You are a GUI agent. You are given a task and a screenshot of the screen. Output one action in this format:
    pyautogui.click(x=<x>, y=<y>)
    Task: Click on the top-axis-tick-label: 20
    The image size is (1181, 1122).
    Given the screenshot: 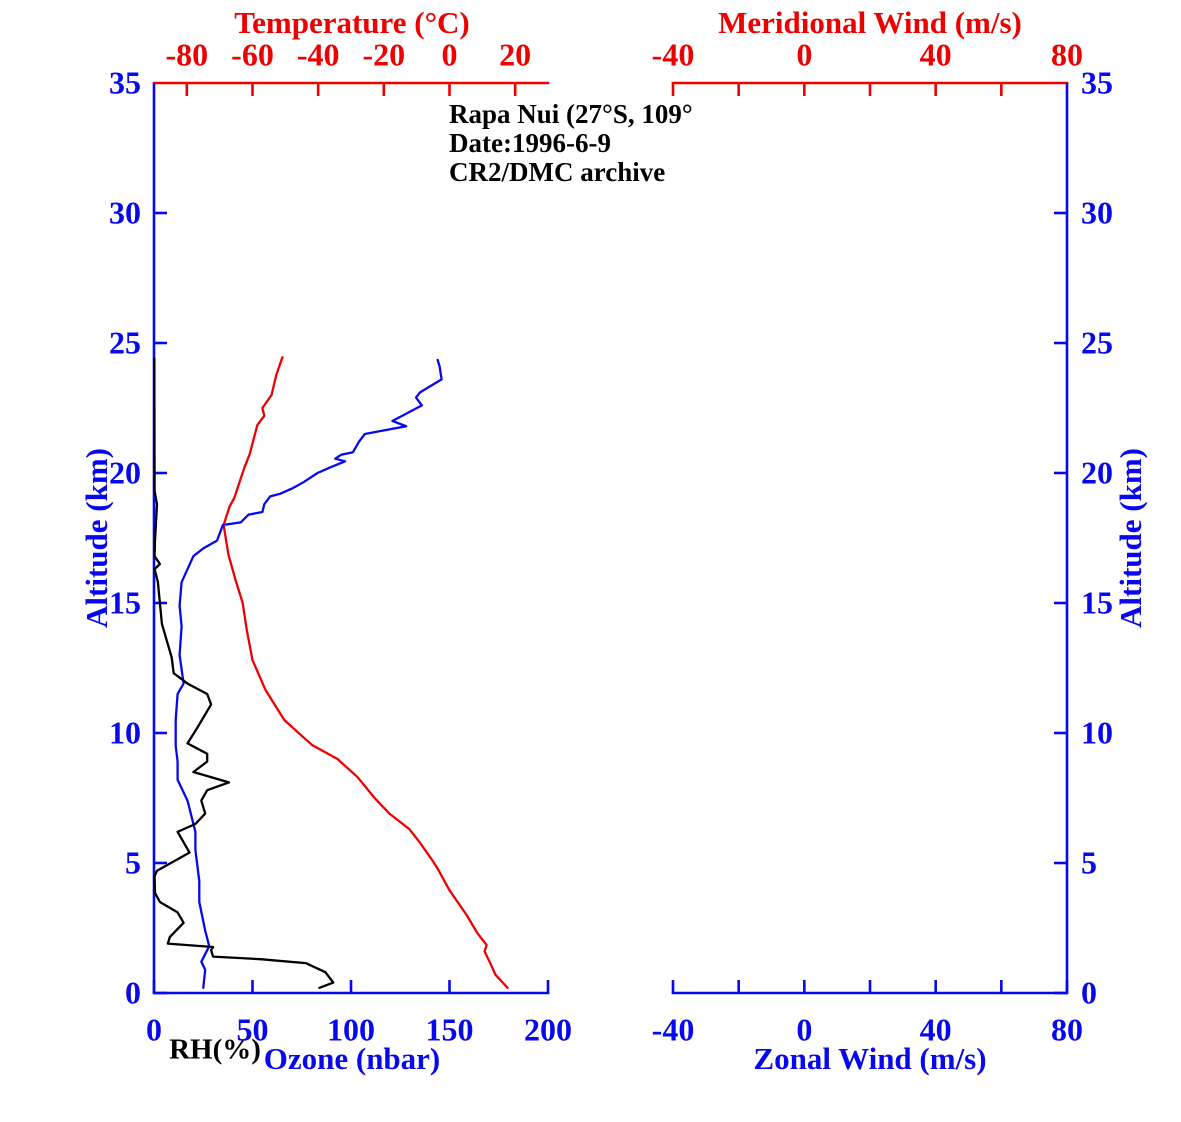 What is the action you would take?
    pyautogui.click(x=515, y=54)
    